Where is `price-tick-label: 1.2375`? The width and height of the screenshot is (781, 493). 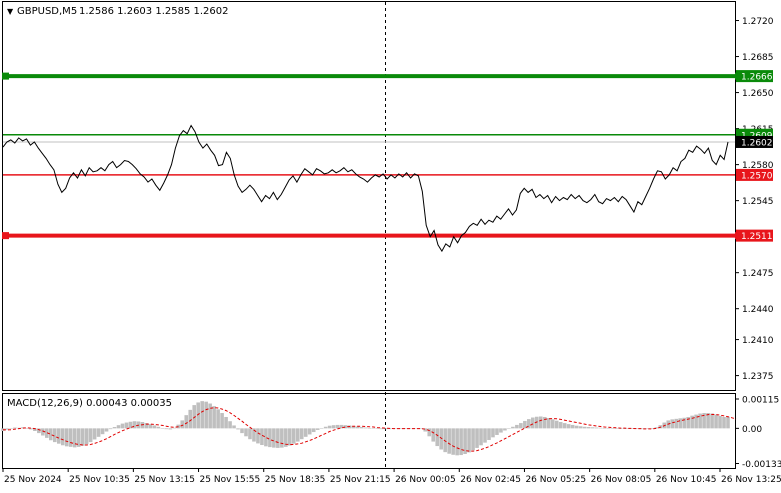
price-tick-label: 1.2375 is located at coordinates (758, 377).